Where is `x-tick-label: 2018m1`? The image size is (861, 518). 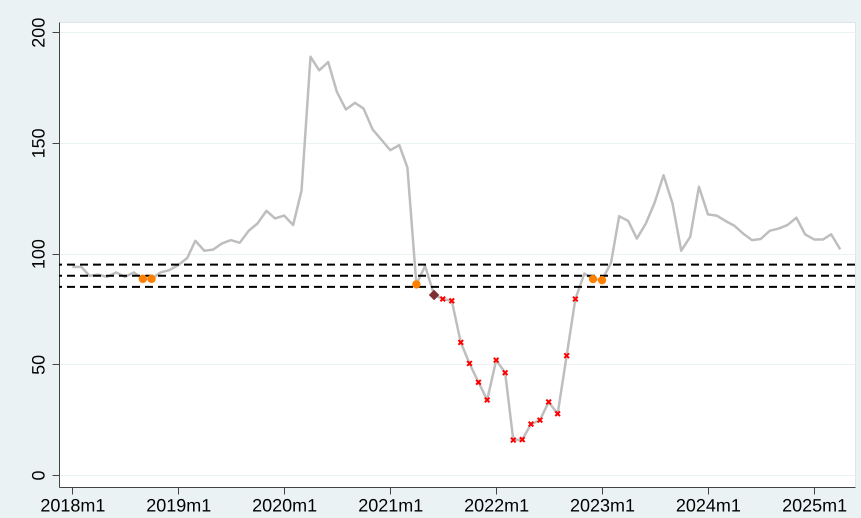 x-tick-label: 2018m1 is located at coordinates (73, 506).